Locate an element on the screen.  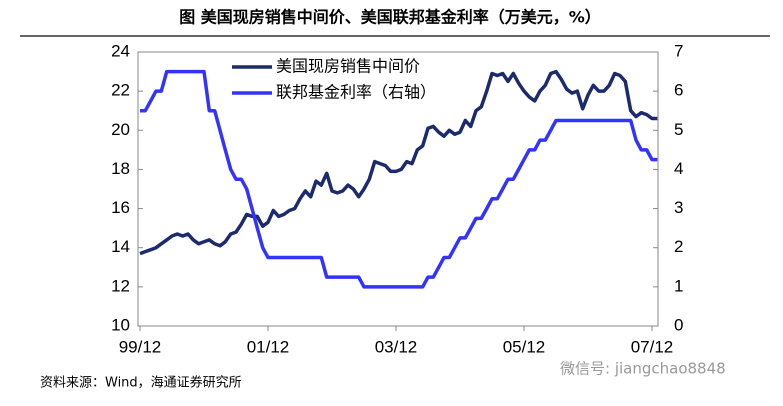
watermark: 微信号: jiangchao8848 is located at coordinates (643, 369).